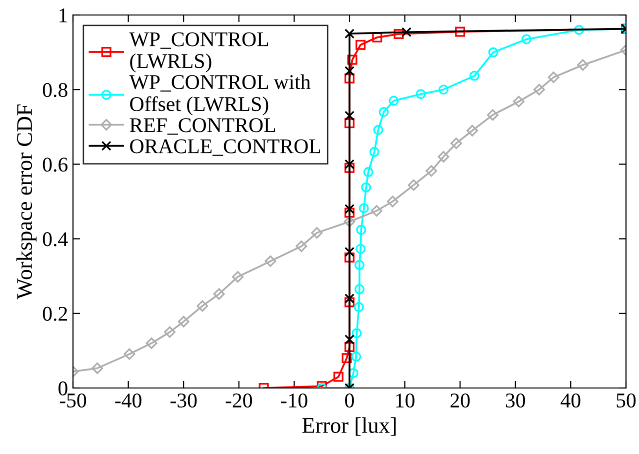 Image resolution: width=639 pixels, height=454 pixels. What do you see at coordinates (239, 400) in the screenshot?
I see `x-tick-label: -20` at bounding box center [239, 400].